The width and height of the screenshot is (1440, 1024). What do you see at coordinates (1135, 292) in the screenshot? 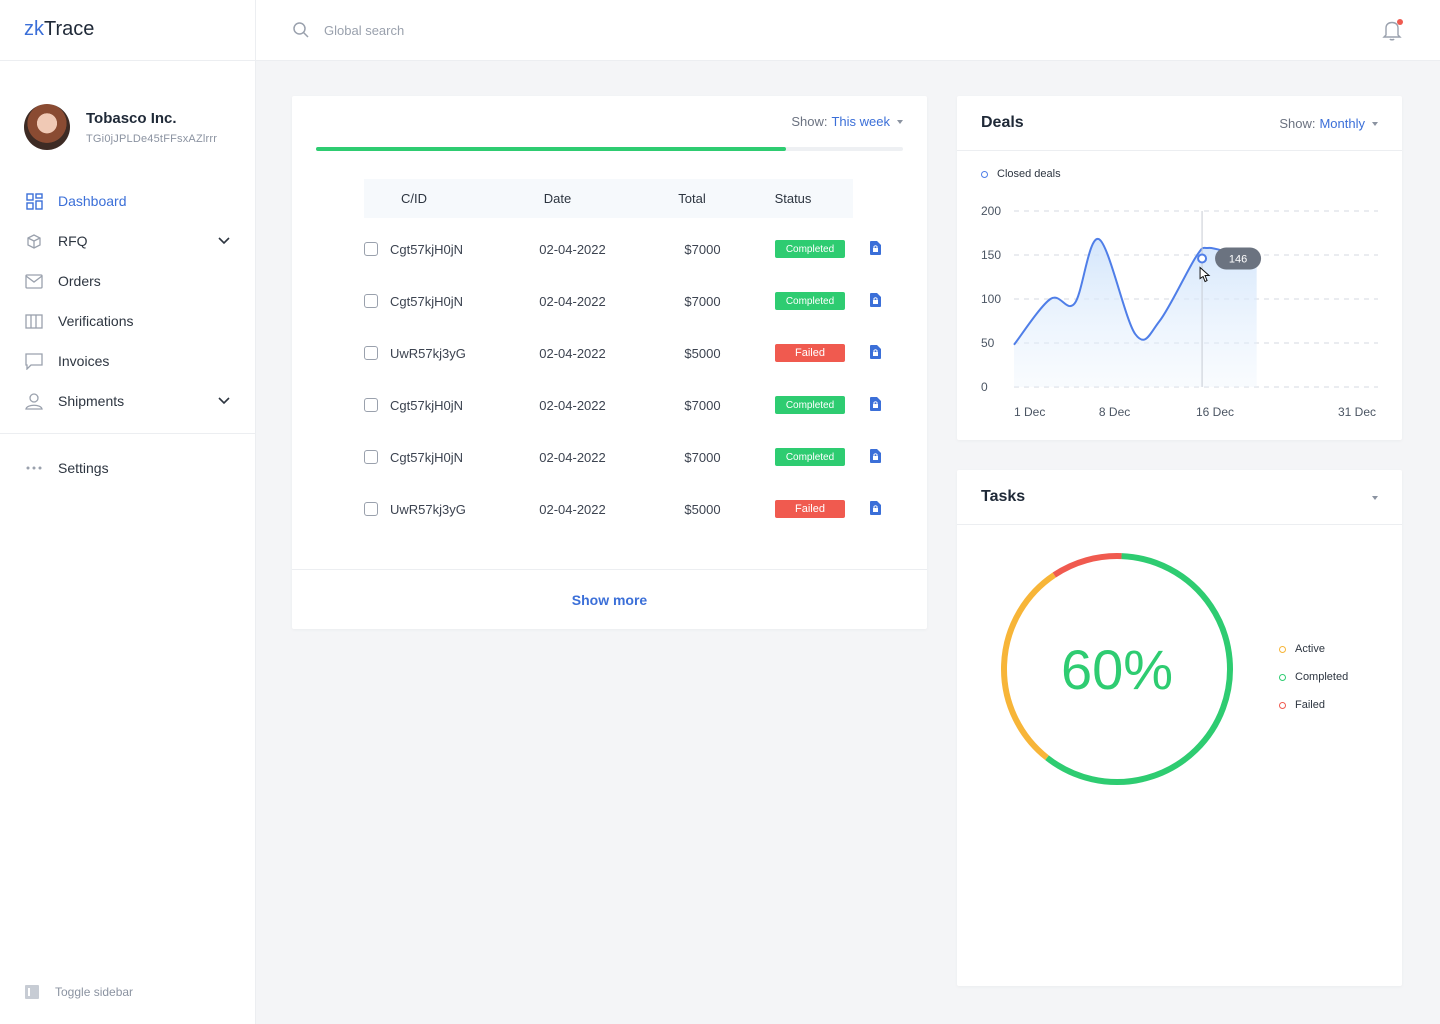
I see `series-line` at bounding box center [1135, 292].